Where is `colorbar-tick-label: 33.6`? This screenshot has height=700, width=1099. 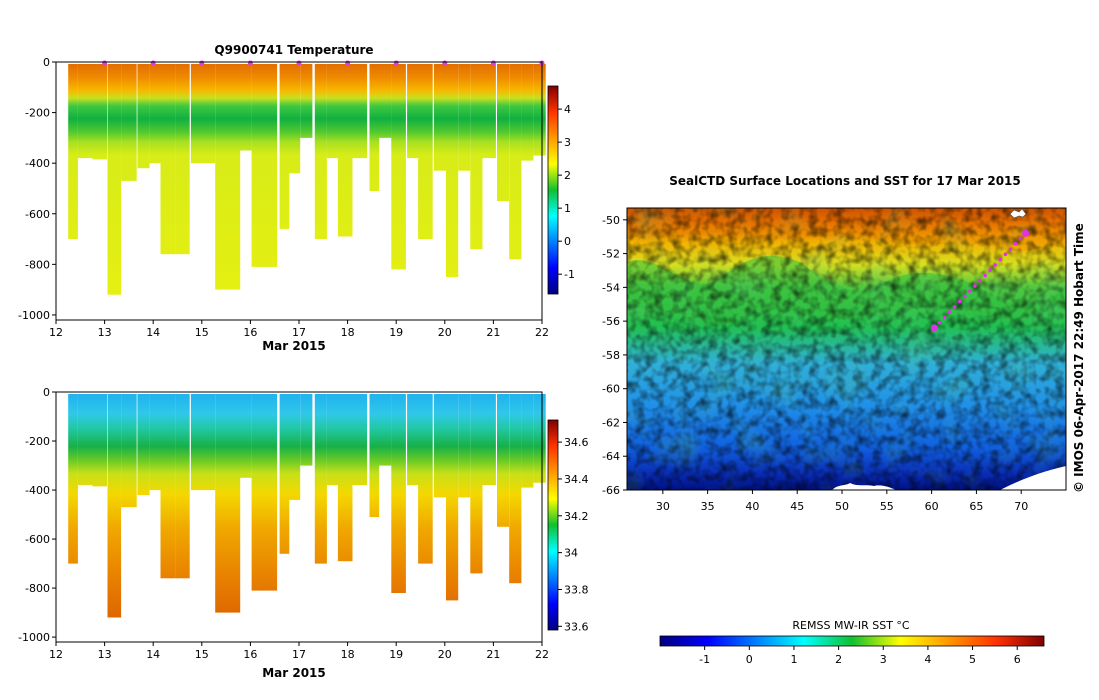
colorbar-tick-label: 33.6 is located at coordinates (576, 626).